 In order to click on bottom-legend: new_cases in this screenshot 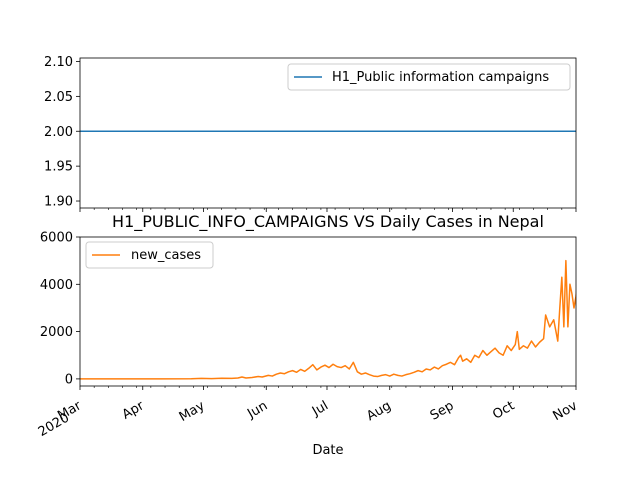, I will do `click(149, 255)`.